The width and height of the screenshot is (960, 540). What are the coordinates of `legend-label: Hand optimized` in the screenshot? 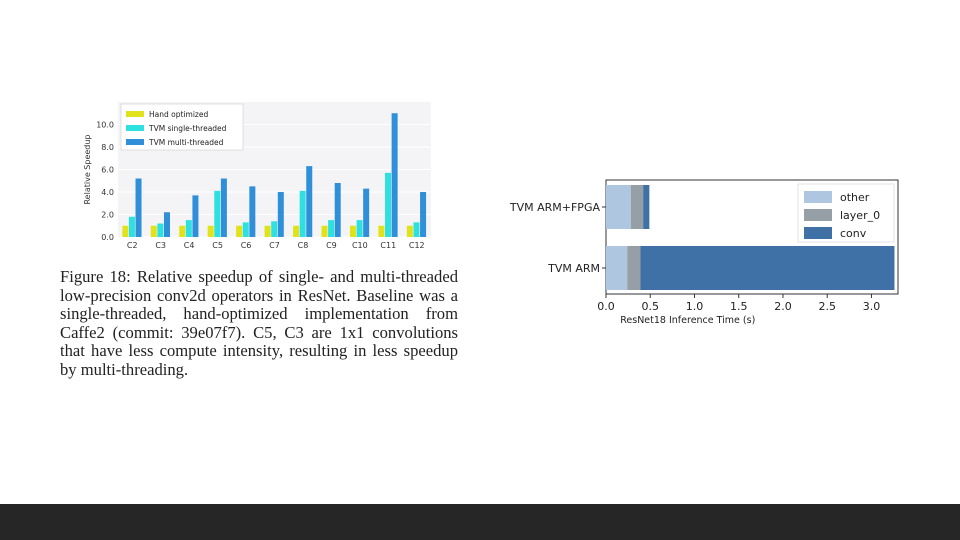 It's located at (178, 114).